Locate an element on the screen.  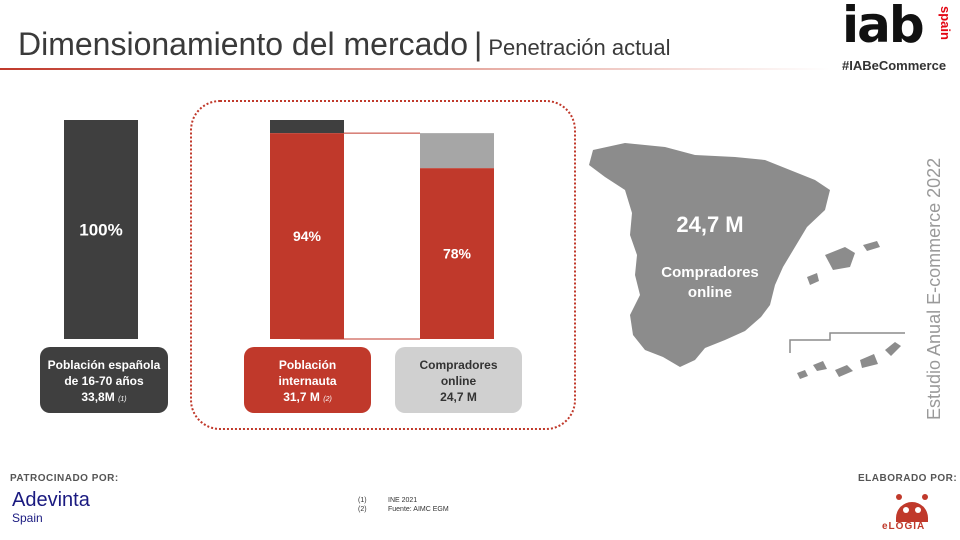
balearic-mallorca-shape is located at coordinates (840, 258).